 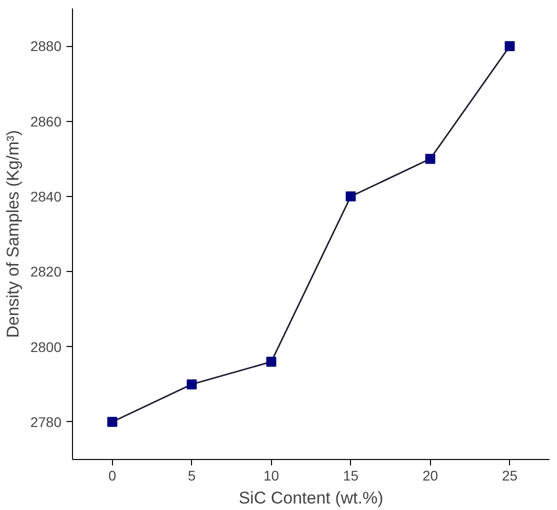 I want to click on x-tick-label: 15, so click(x=350, y=476).